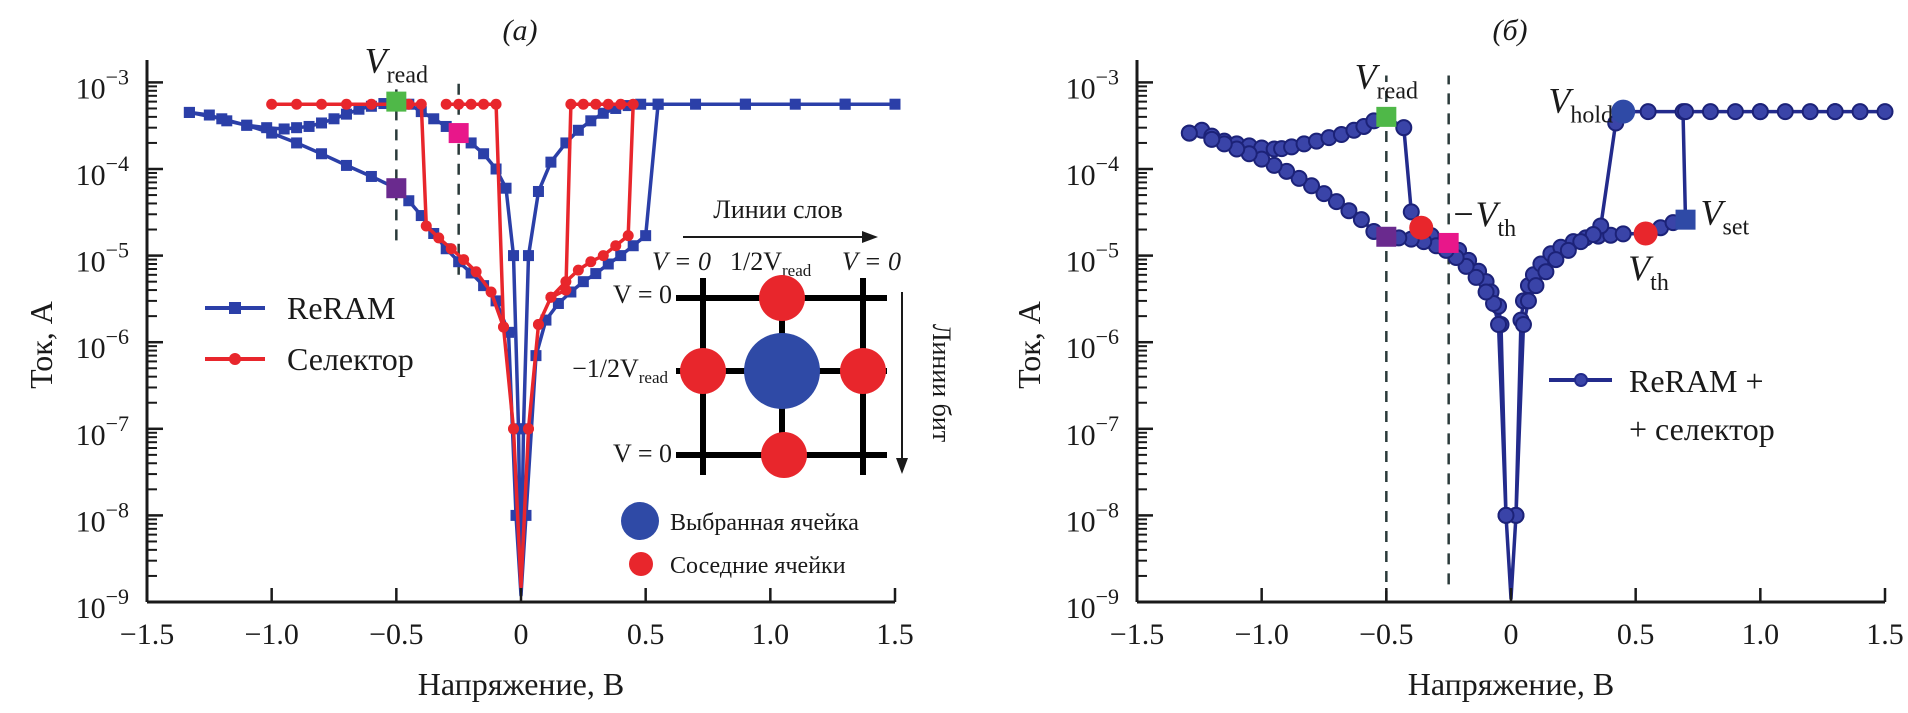 This screenshot has width=1908, height=713. I want to click on bit-lines-label: Линии бит, so click(941, 383).